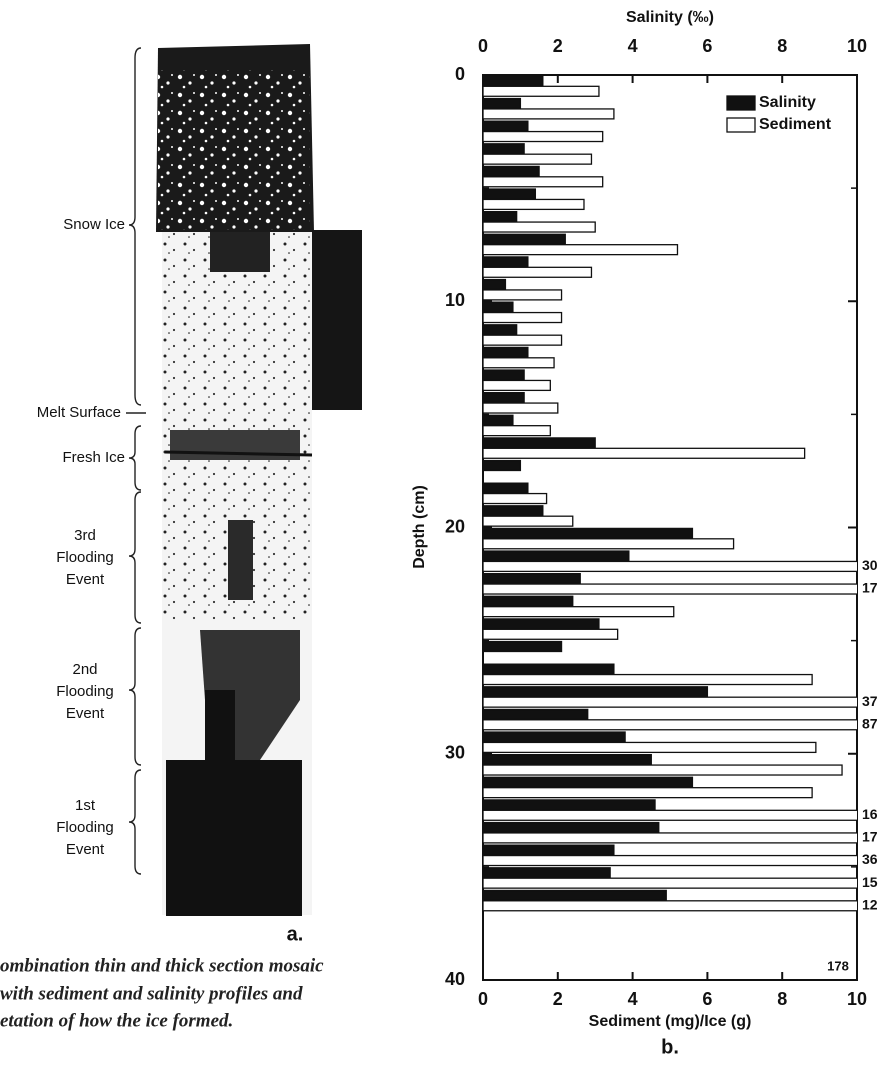 The height and width of the screenshot is (1073, 889). What do you see at coordinates (483, 999) in the screenshot?
I see `x-tick-label: 0` at bounding box center [483, 999].